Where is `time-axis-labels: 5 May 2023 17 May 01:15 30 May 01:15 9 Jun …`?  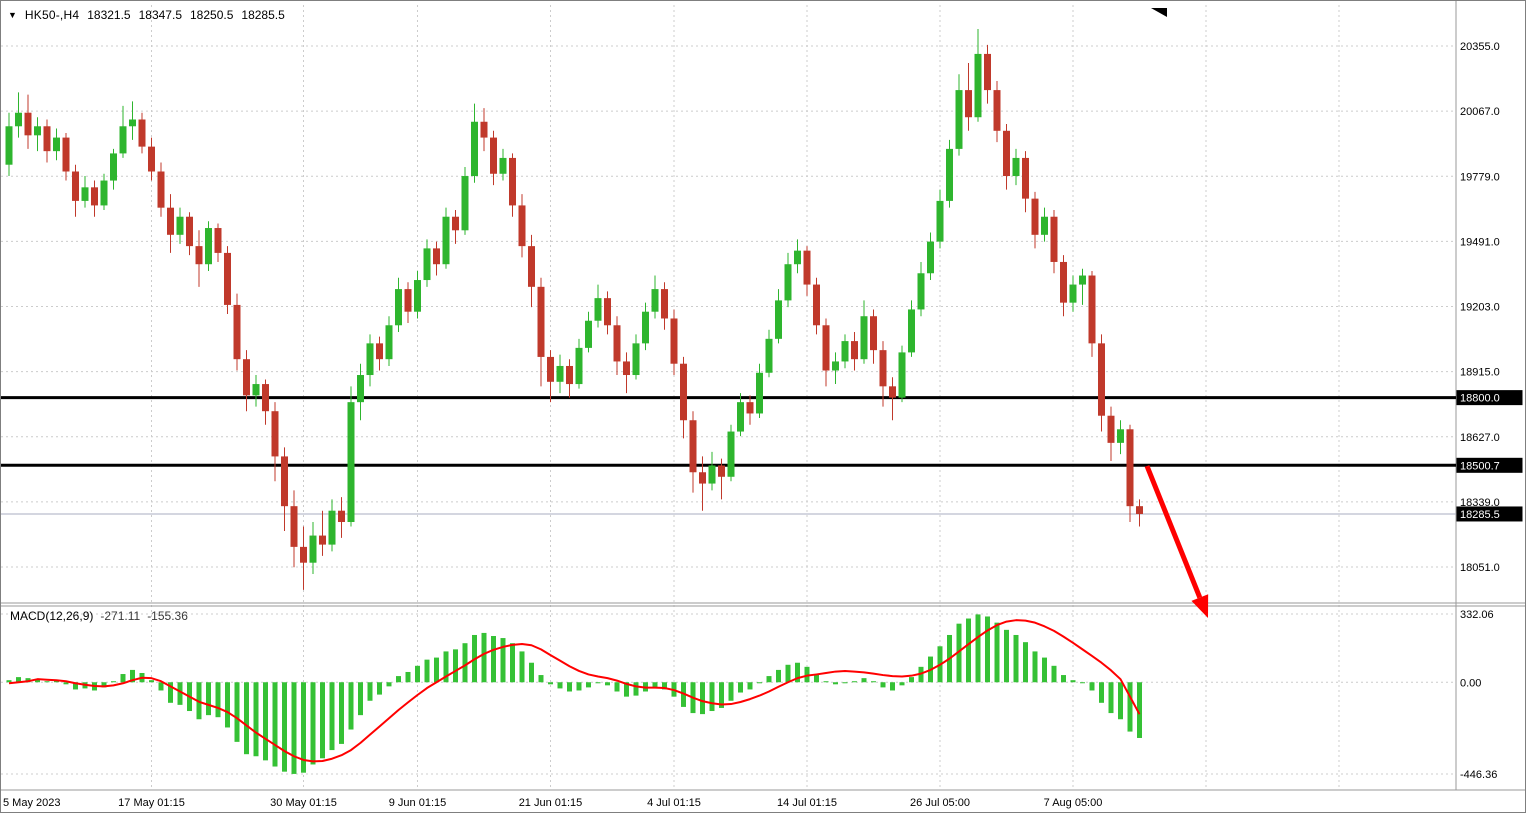
time-axis-labels: 5 May 2023 17 May 01:15 30 May 01:15 9 Jun … is located at coordinates (552, 803).